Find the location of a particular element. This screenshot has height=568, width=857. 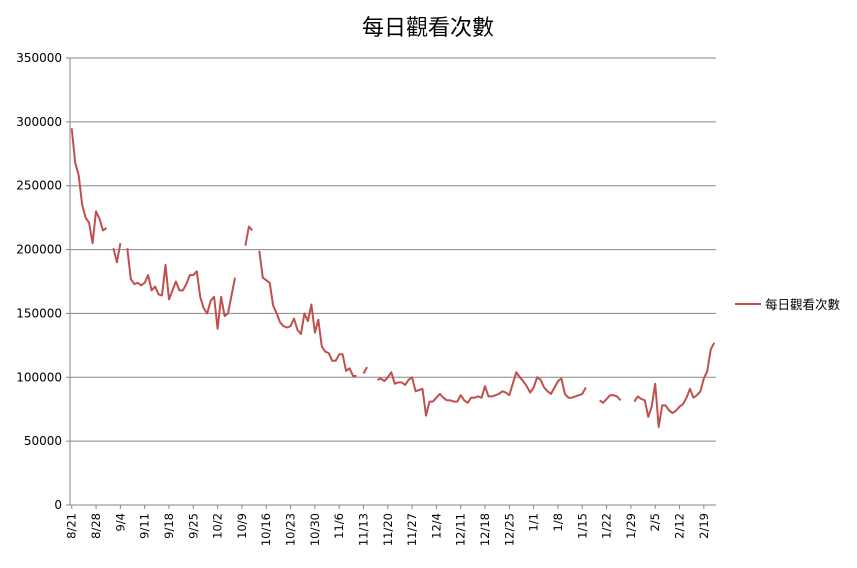

x-tick-label: 11/27 is located at coordinates (412, 529).